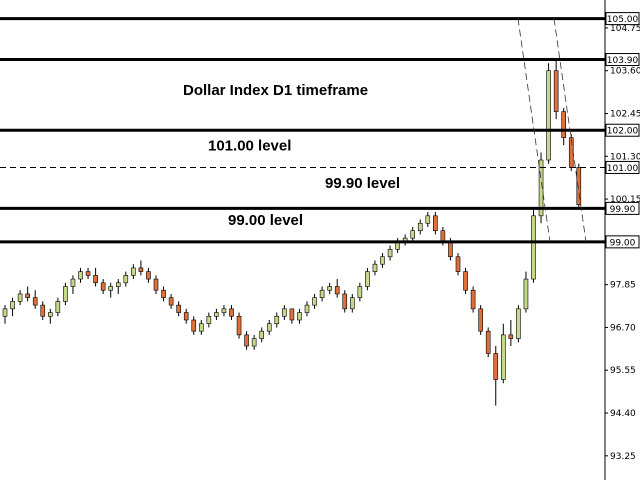  Describe the element at coordinates (362, 183) in the screenshot. I see `annotation-label: 99.90 level` at that location.